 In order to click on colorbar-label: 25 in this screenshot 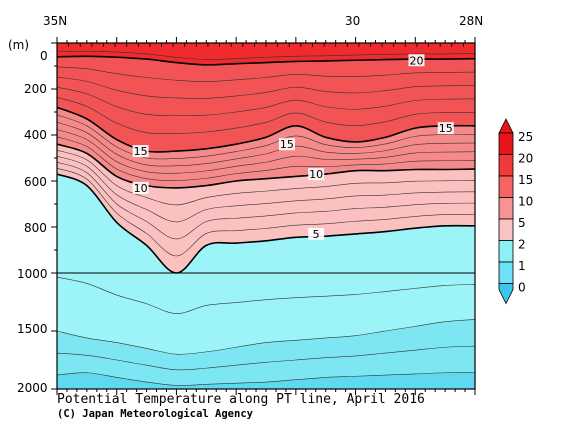, I will do `click(525, 137)`.